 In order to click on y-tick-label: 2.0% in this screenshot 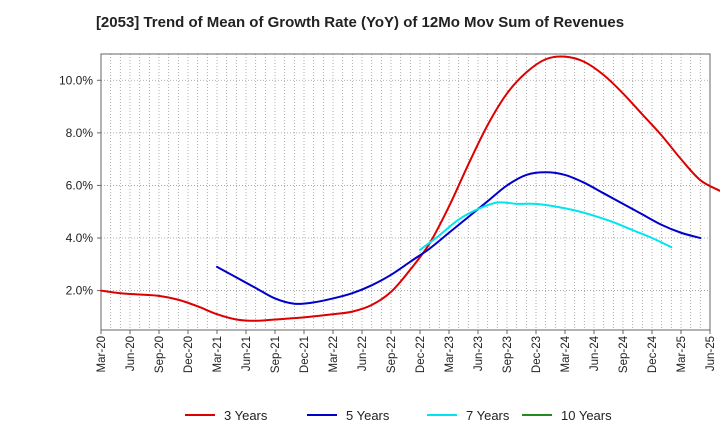, I will do `click(80, 291)`.